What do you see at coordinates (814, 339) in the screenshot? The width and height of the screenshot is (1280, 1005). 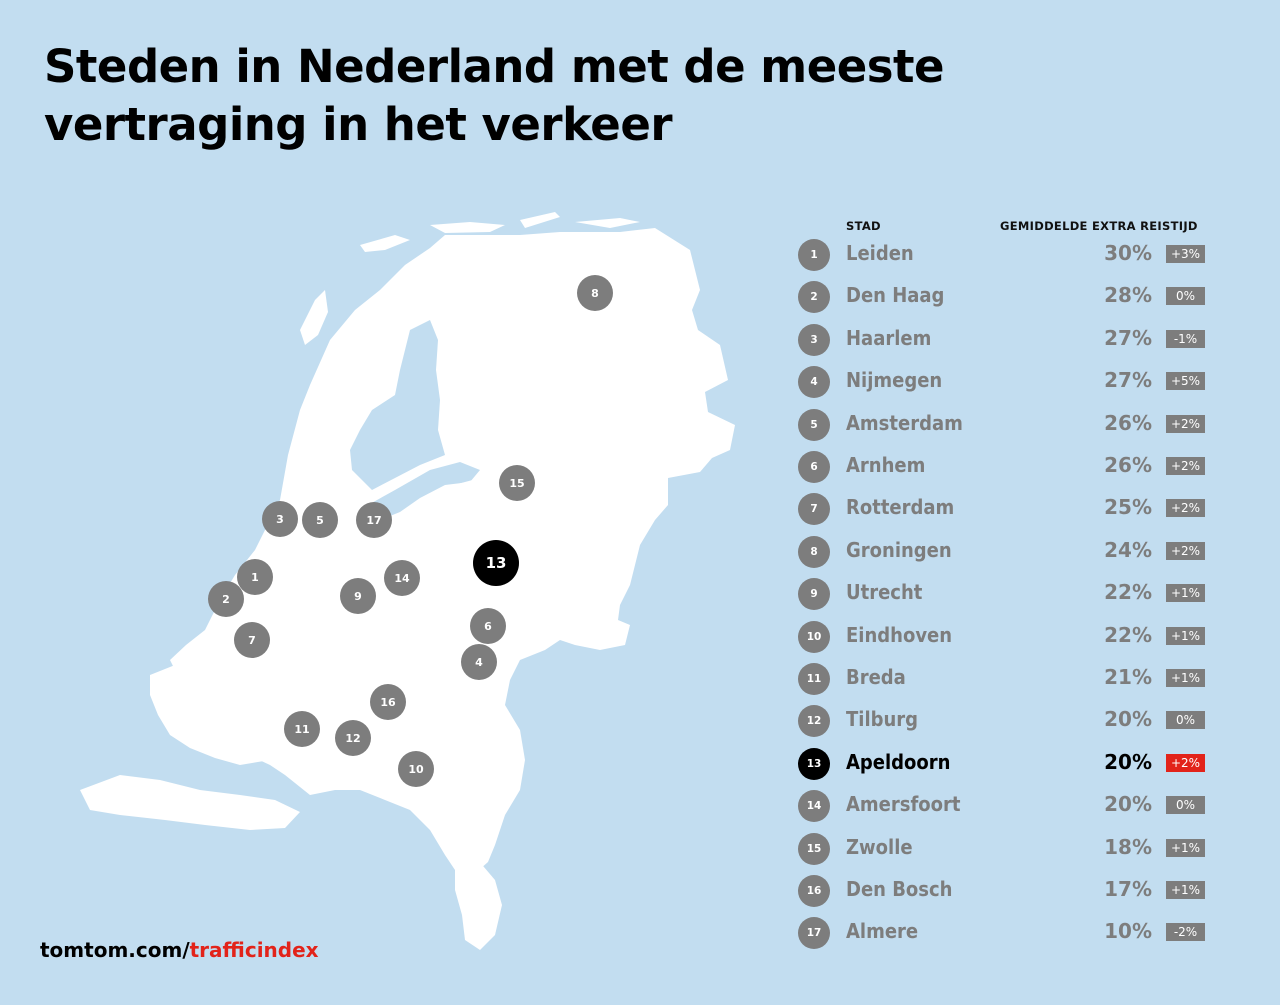 I see `rank-badge: 3` at bounding box center [814, 339].